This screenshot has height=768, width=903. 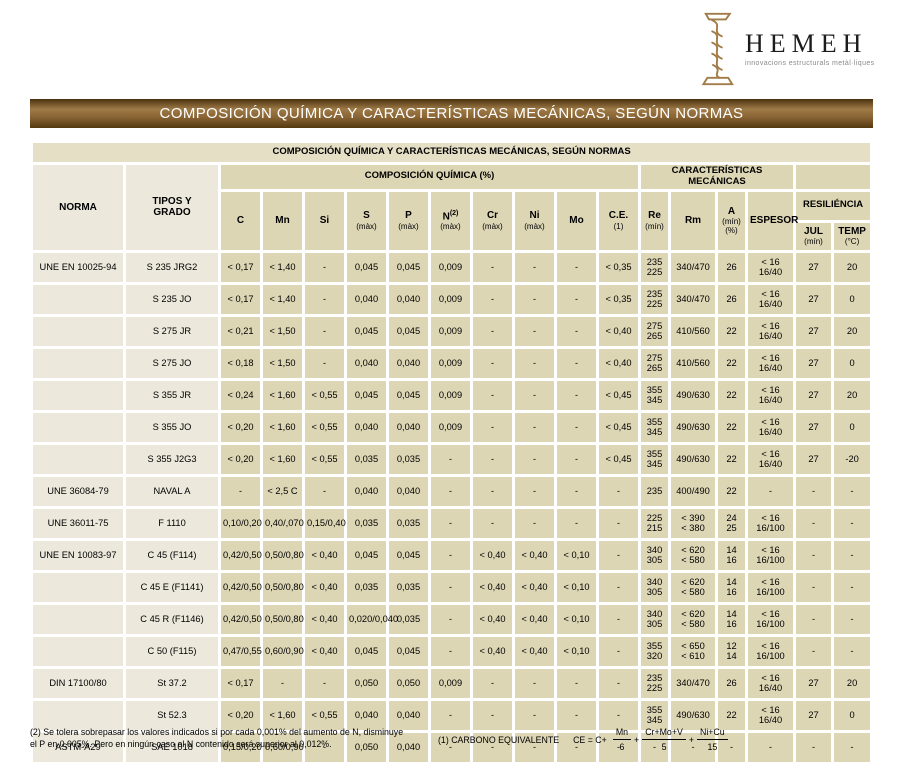 What do you see at coordinates (654, 651) in the screenshot?
I see `re-cell: 355 320` at bounding box center [654, 651].